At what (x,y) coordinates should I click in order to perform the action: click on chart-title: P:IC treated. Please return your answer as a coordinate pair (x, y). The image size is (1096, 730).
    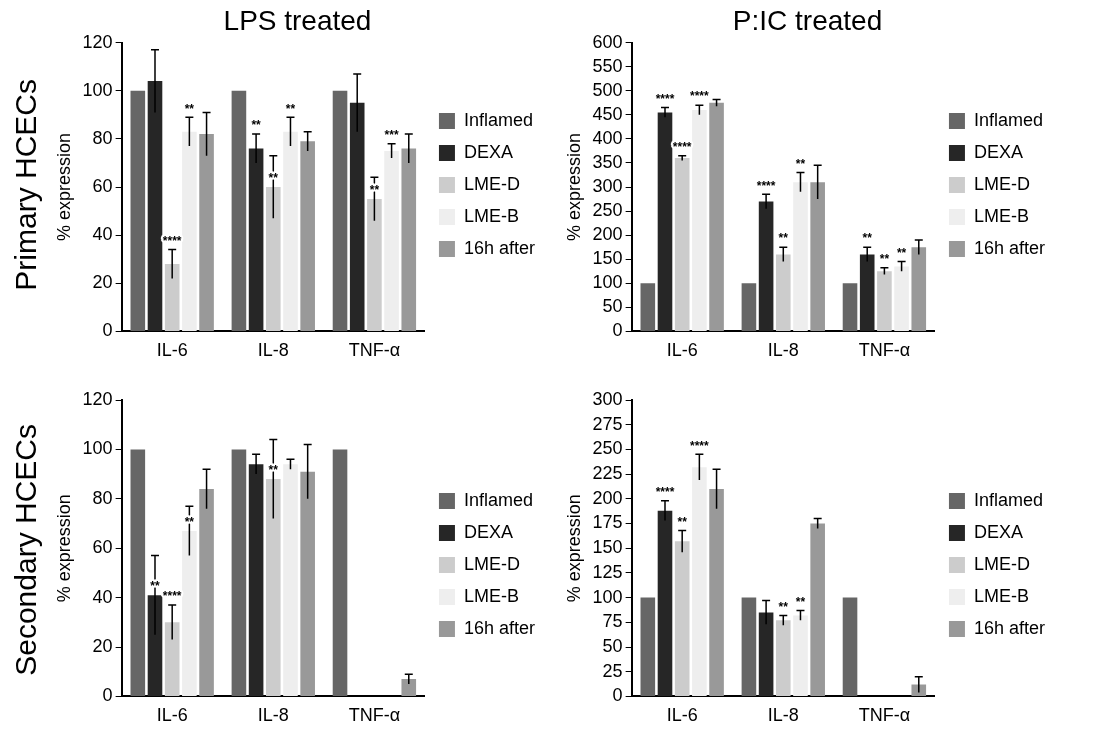
    Looking at the image, I should click on (807, 20).